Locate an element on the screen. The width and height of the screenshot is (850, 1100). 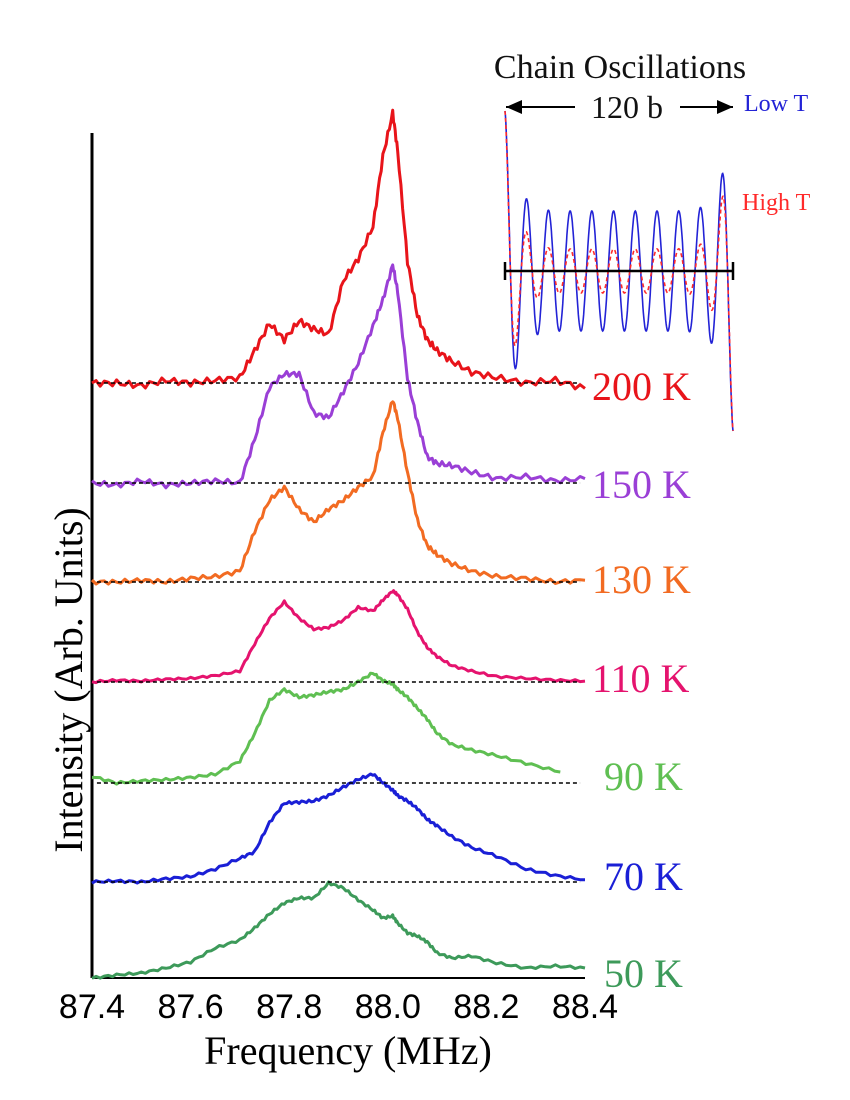
trace-90k is located at coordinates (326, 728).